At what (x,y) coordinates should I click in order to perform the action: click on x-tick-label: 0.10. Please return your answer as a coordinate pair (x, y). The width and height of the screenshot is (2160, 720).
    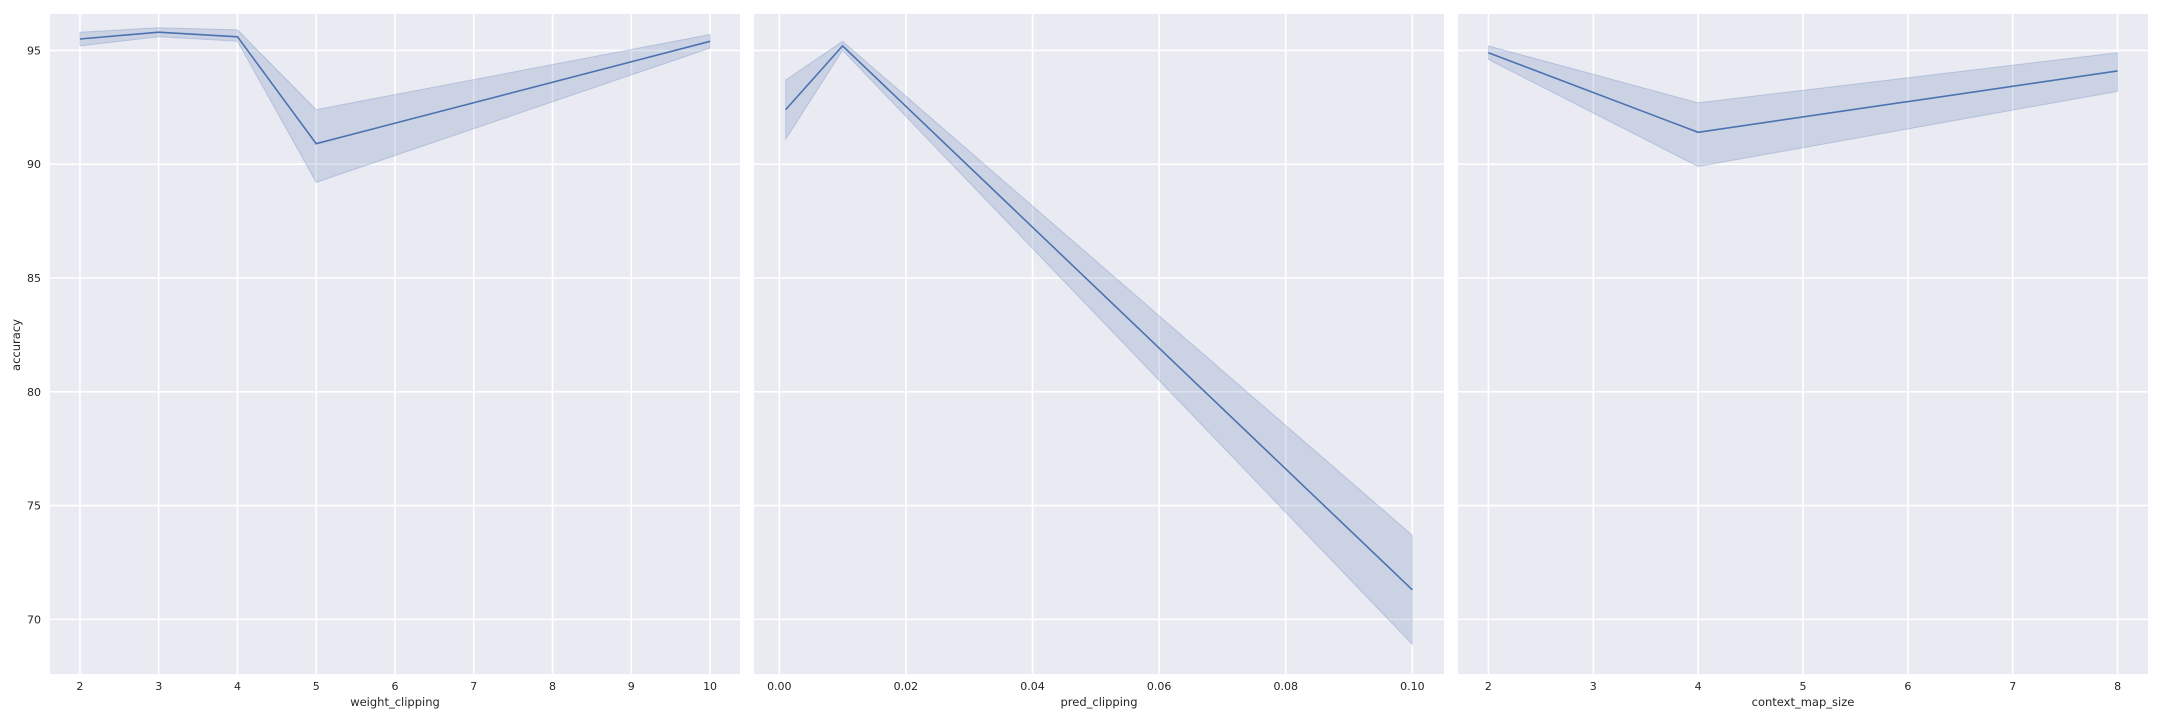
    Looking at the image, I should click on (1412, 686).